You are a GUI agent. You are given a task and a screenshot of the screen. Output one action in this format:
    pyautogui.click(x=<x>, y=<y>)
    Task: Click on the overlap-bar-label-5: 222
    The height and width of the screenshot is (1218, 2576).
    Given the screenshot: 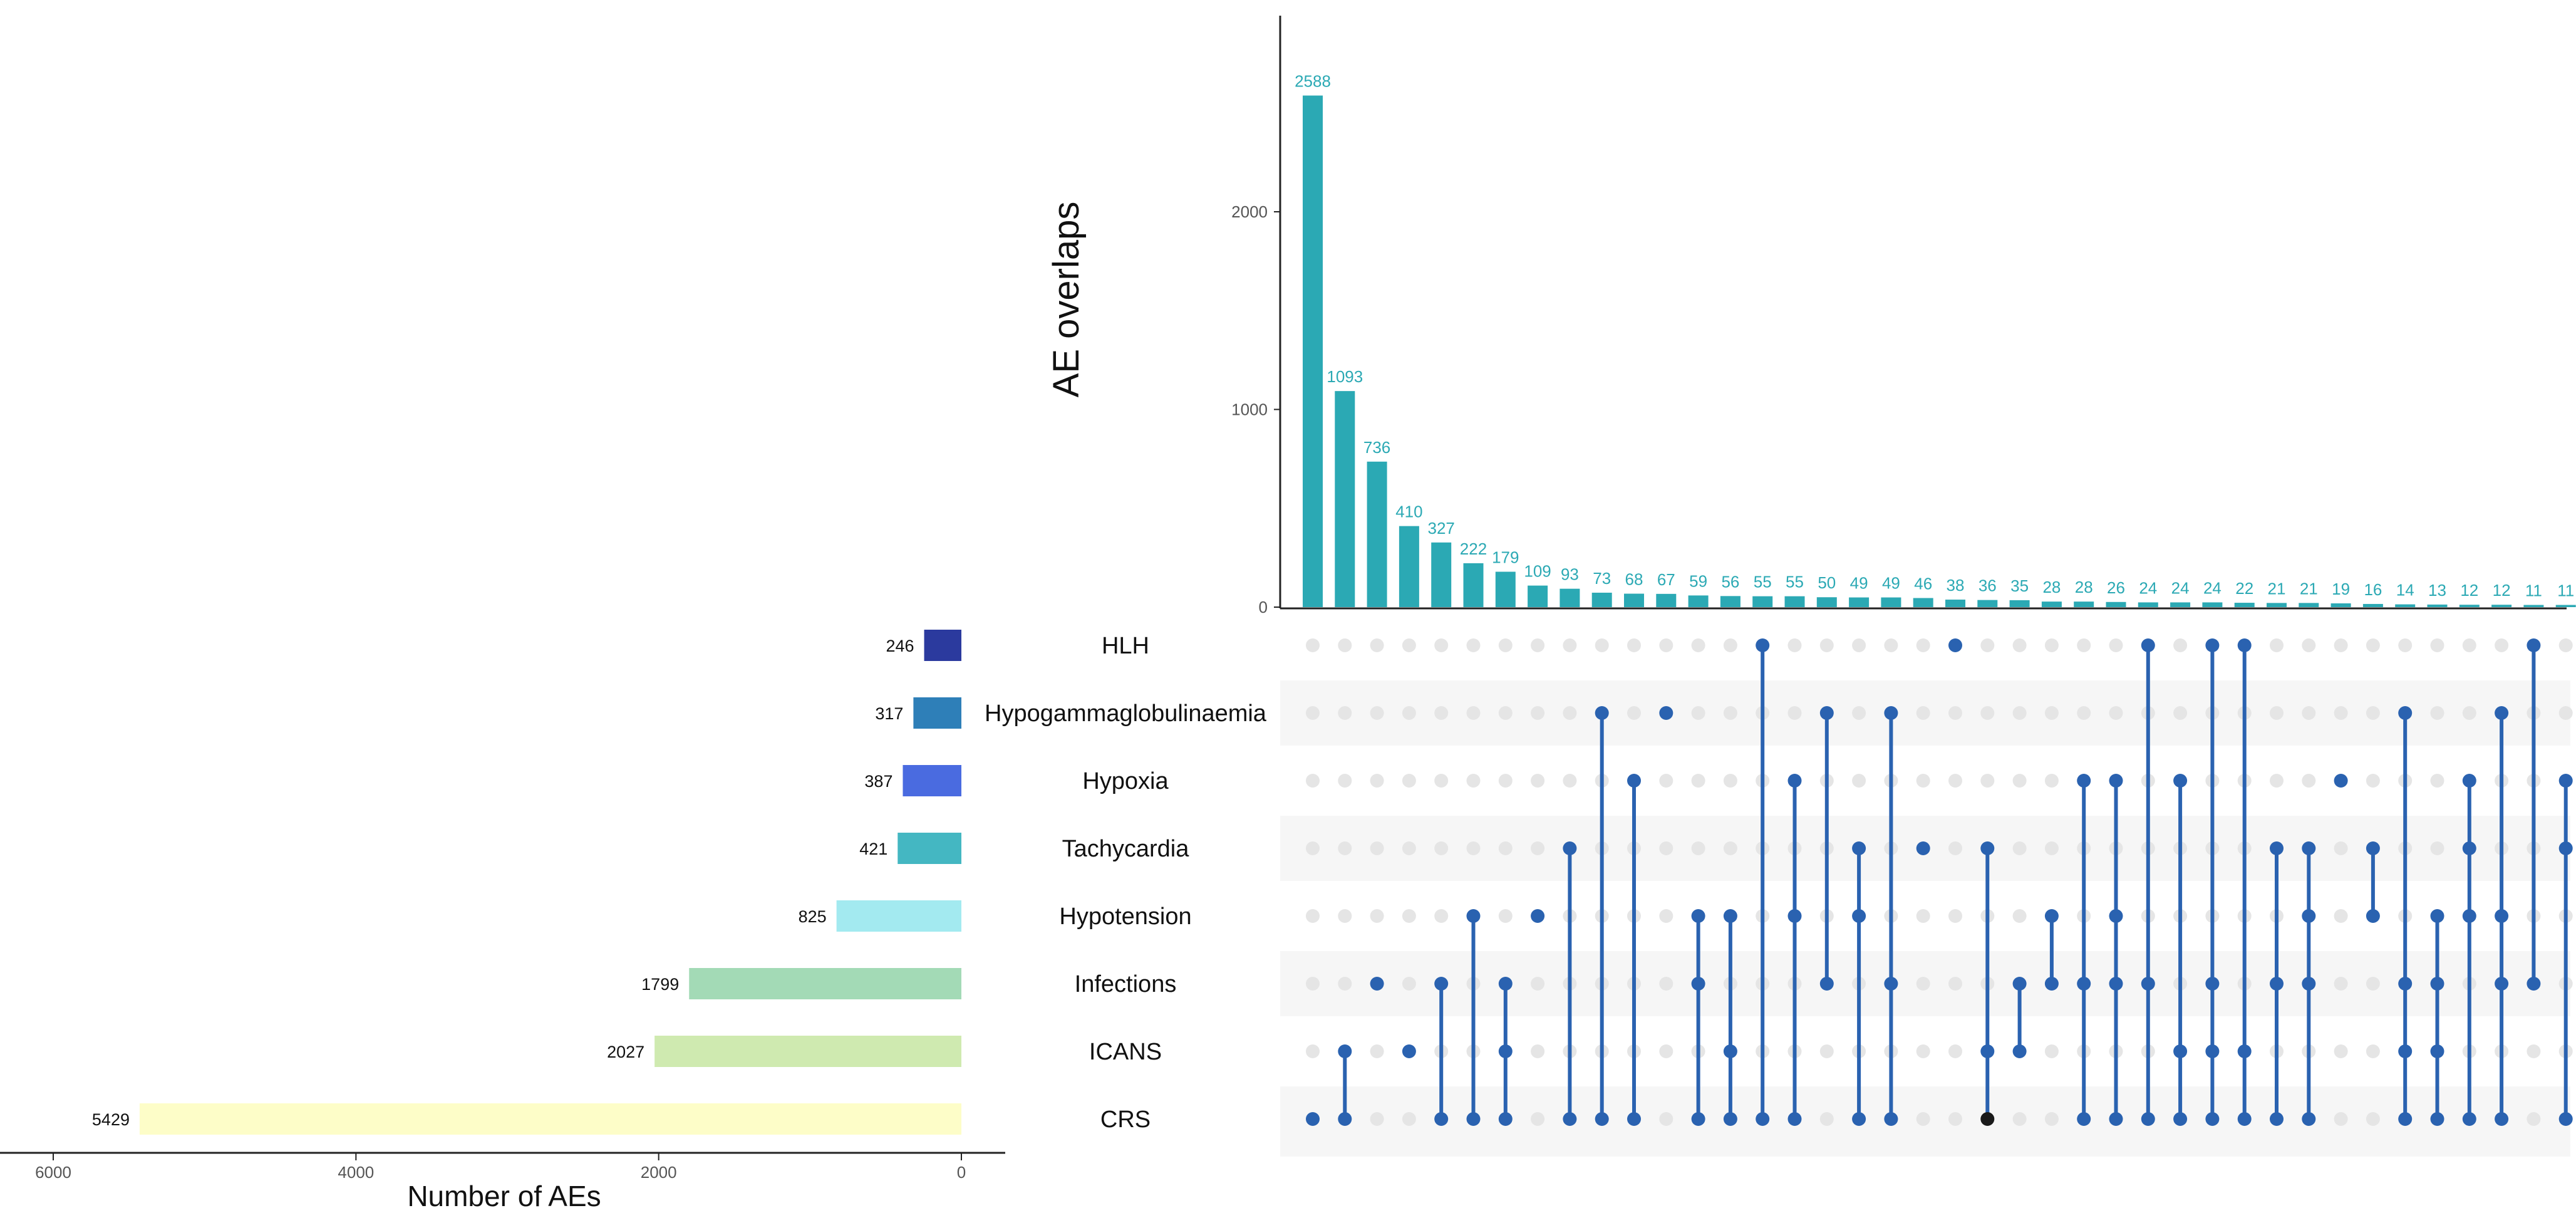 What is the action you would take?
    pyautogui.click(x=1473, y=548)
    